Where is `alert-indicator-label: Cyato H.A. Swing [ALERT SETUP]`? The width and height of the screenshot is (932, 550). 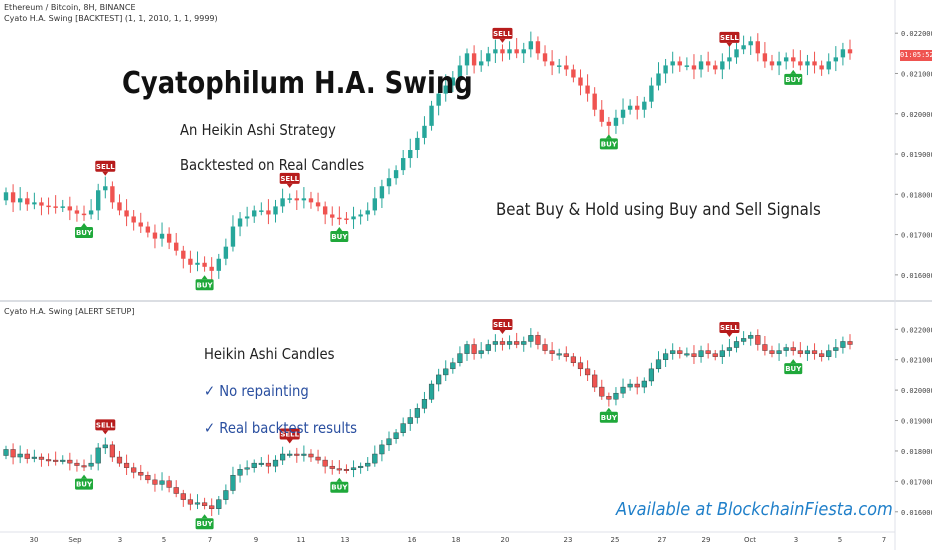 alert-indicator-label: Cyato H.A. Swing [ALERT SETUP] is located at coordinates (69, 311).